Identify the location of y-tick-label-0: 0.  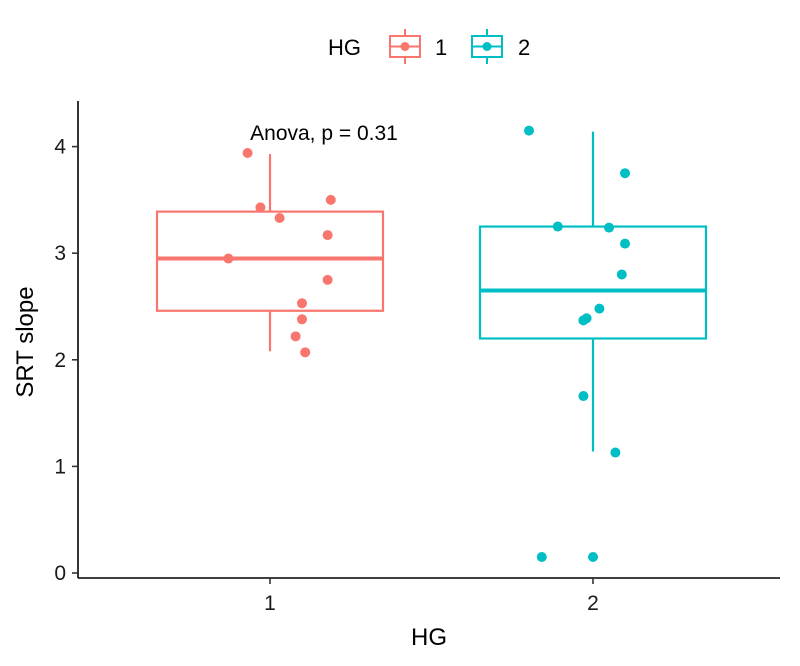
(60, 573).